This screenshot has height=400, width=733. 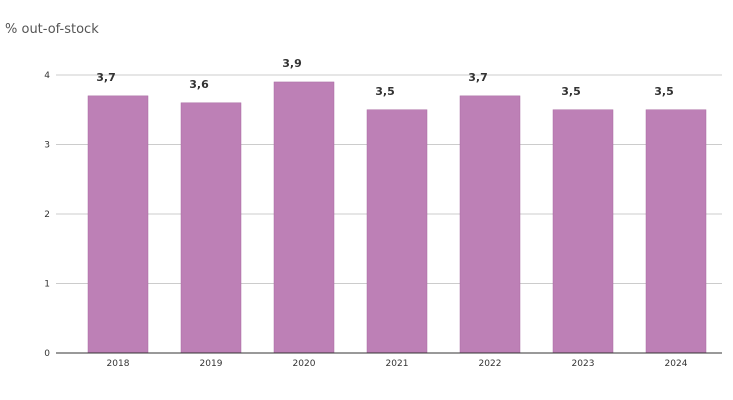 What do you see at coordinates (106, 77) in the screenshot?
I see `data-label-2018: 3,7` at bounding box center [106, 77].